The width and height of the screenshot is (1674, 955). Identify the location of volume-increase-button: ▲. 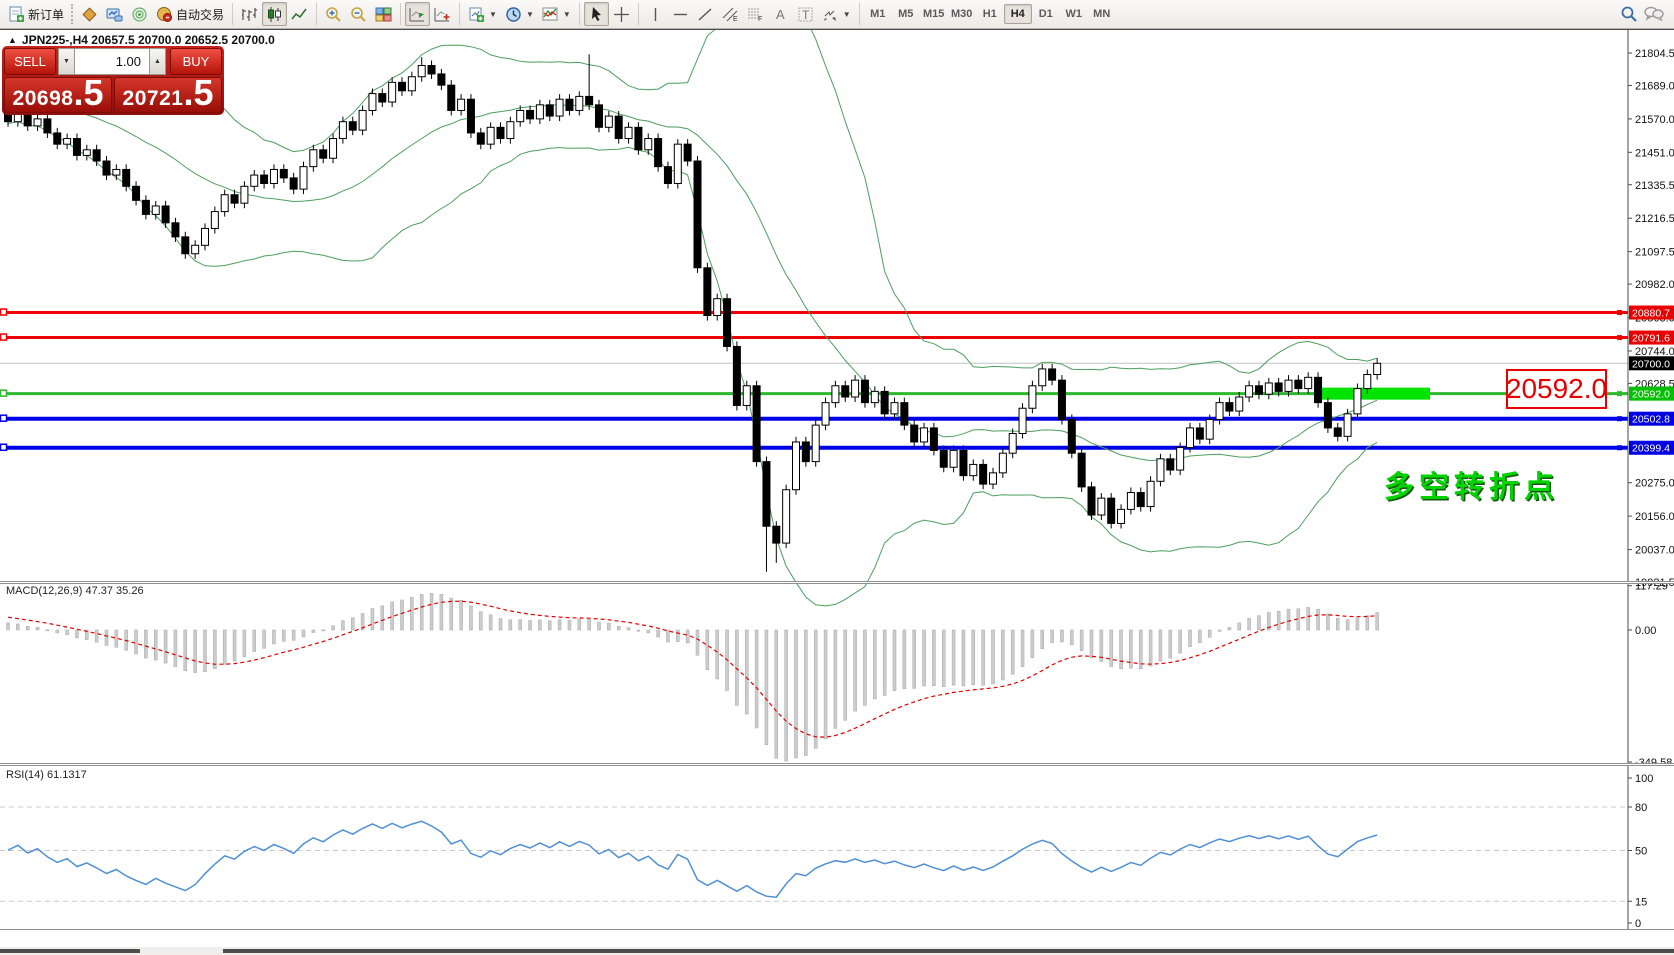
(157, 61).